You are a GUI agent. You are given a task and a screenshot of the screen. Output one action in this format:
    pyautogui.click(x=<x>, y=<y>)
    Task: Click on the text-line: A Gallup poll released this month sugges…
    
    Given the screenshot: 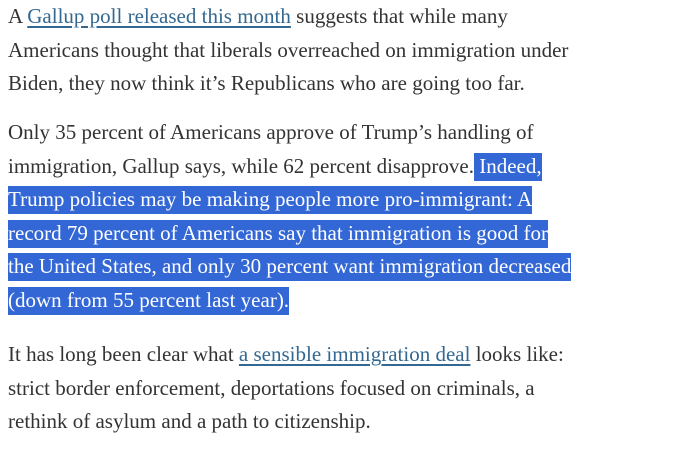 What is the action you would take?
    pyautogui.click(x=352, y=17)
    